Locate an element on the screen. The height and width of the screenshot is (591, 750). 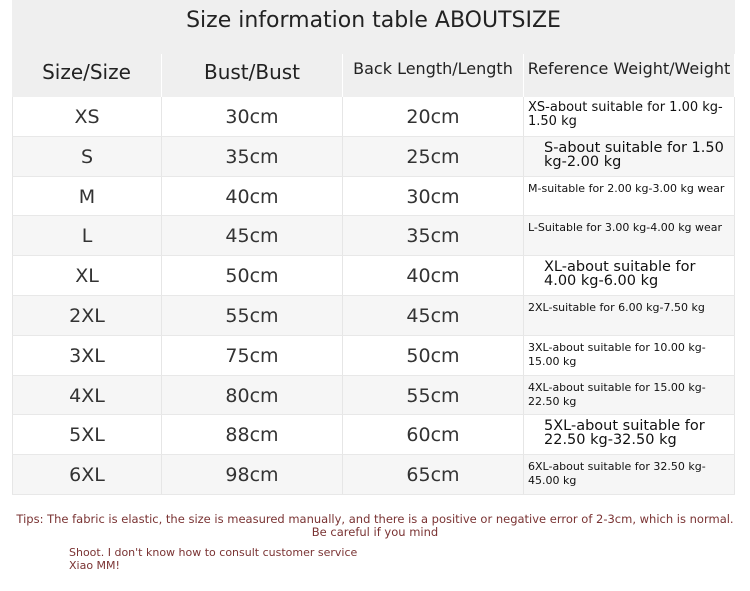
weight-cell: XS-about suitable for 1.00 kg-1.50 kg is located at coordinates (629, 116).